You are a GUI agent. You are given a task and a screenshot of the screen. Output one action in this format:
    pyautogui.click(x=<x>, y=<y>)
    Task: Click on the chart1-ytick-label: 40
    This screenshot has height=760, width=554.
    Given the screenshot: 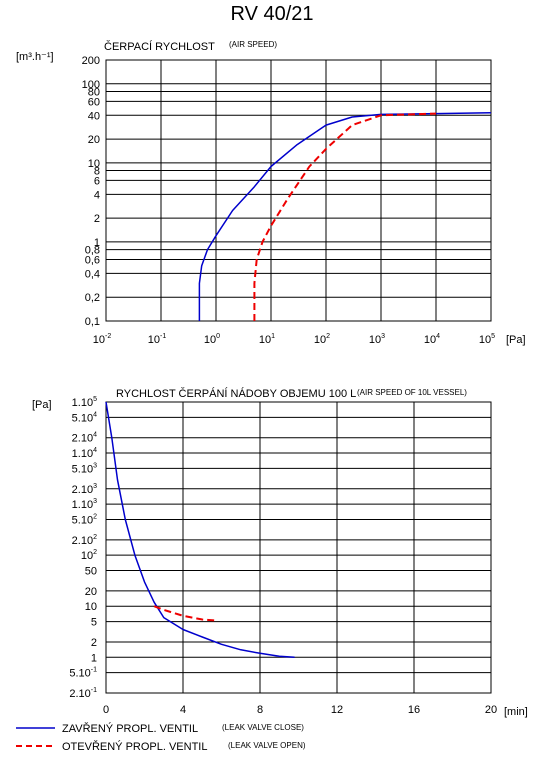 What is the action you would take?
    pyautogui.click(x=94, y=116)
    